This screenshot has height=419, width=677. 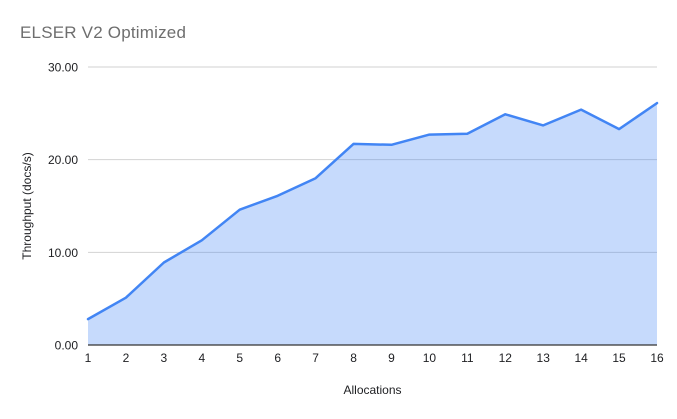 I want to click on x-tick-label: 6, so click(x=277, y=358).